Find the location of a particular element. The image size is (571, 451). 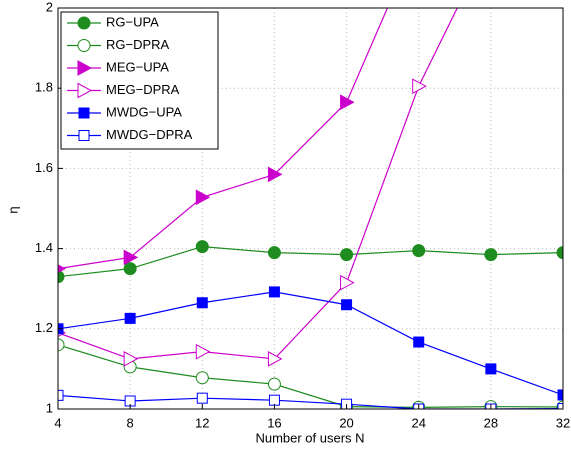

y-tick-label: 1 is located at coordinates (49, 407).